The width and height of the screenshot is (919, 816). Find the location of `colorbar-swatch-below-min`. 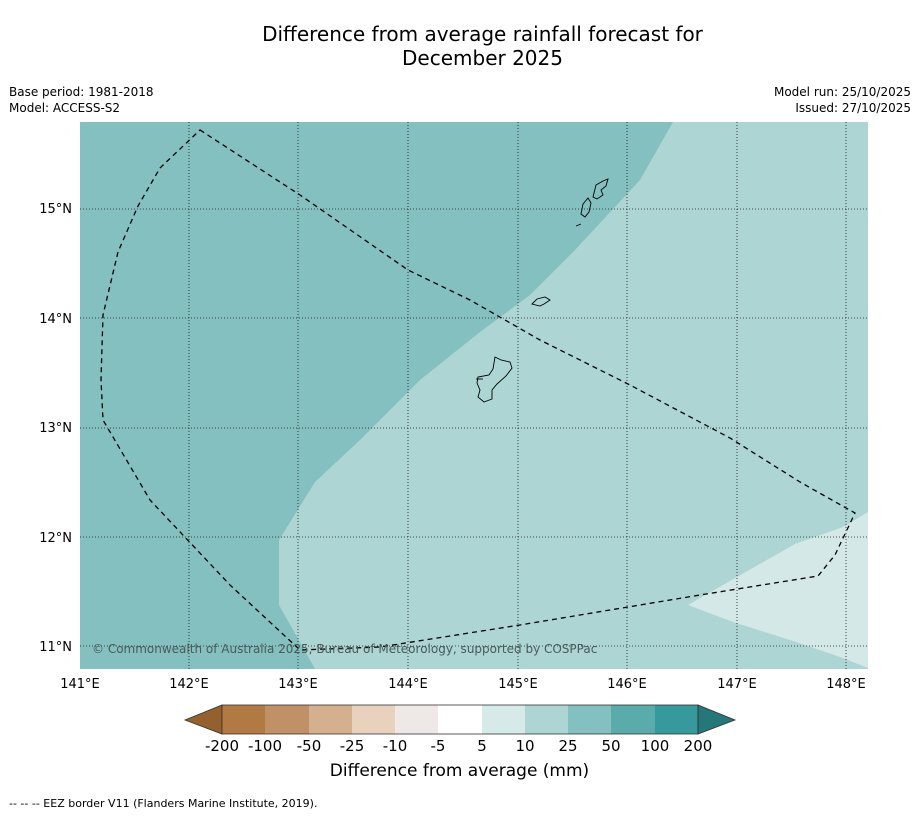

colorbar-swatch-below-min is located at coordinates (203, 719).